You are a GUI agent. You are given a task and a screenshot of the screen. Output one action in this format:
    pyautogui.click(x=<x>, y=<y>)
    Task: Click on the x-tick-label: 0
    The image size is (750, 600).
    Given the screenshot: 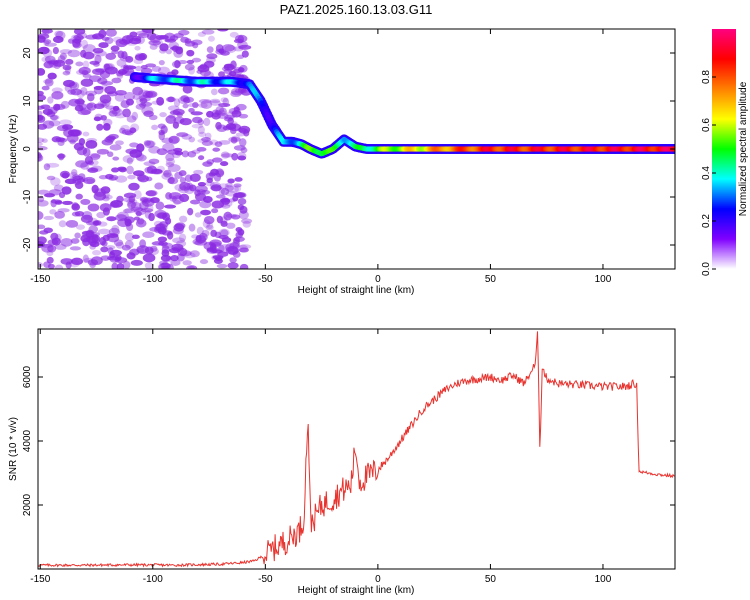 What is the action you would take?
    pyautogui.click(x=378, y=579)
    